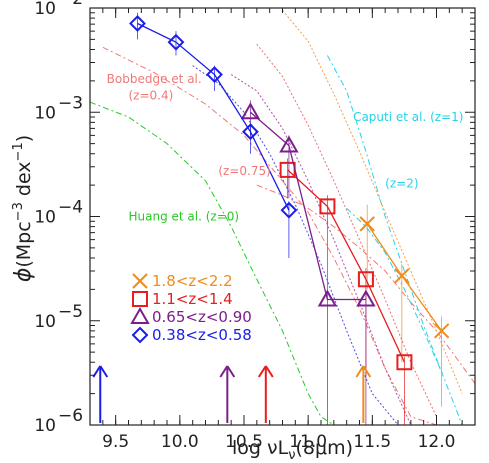  I want to click on legend: 1.8<z<2.21.1<z<1.40.65<z<0.900.38<z<0.58, so click(191, 308).